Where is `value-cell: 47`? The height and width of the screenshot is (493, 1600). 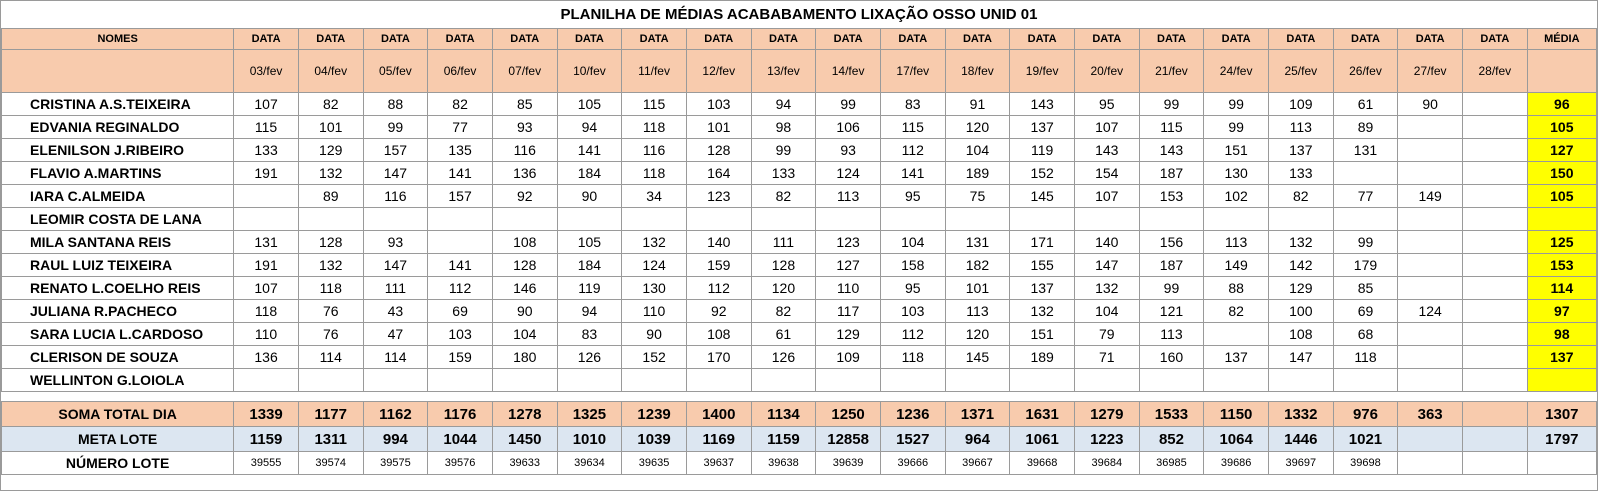
value-cell: 47 is located at coordinates (395, 334).